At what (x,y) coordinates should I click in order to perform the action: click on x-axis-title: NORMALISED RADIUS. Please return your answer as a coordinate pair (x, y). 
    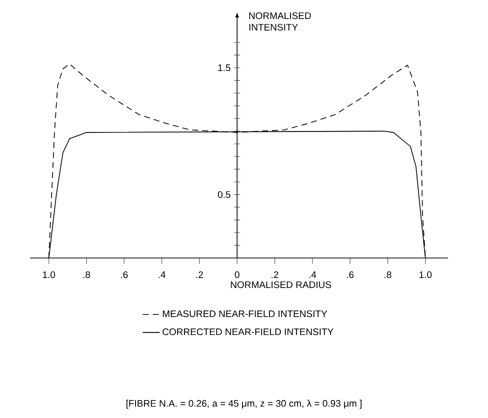
    Looking at the image, I should click on (281, 284).